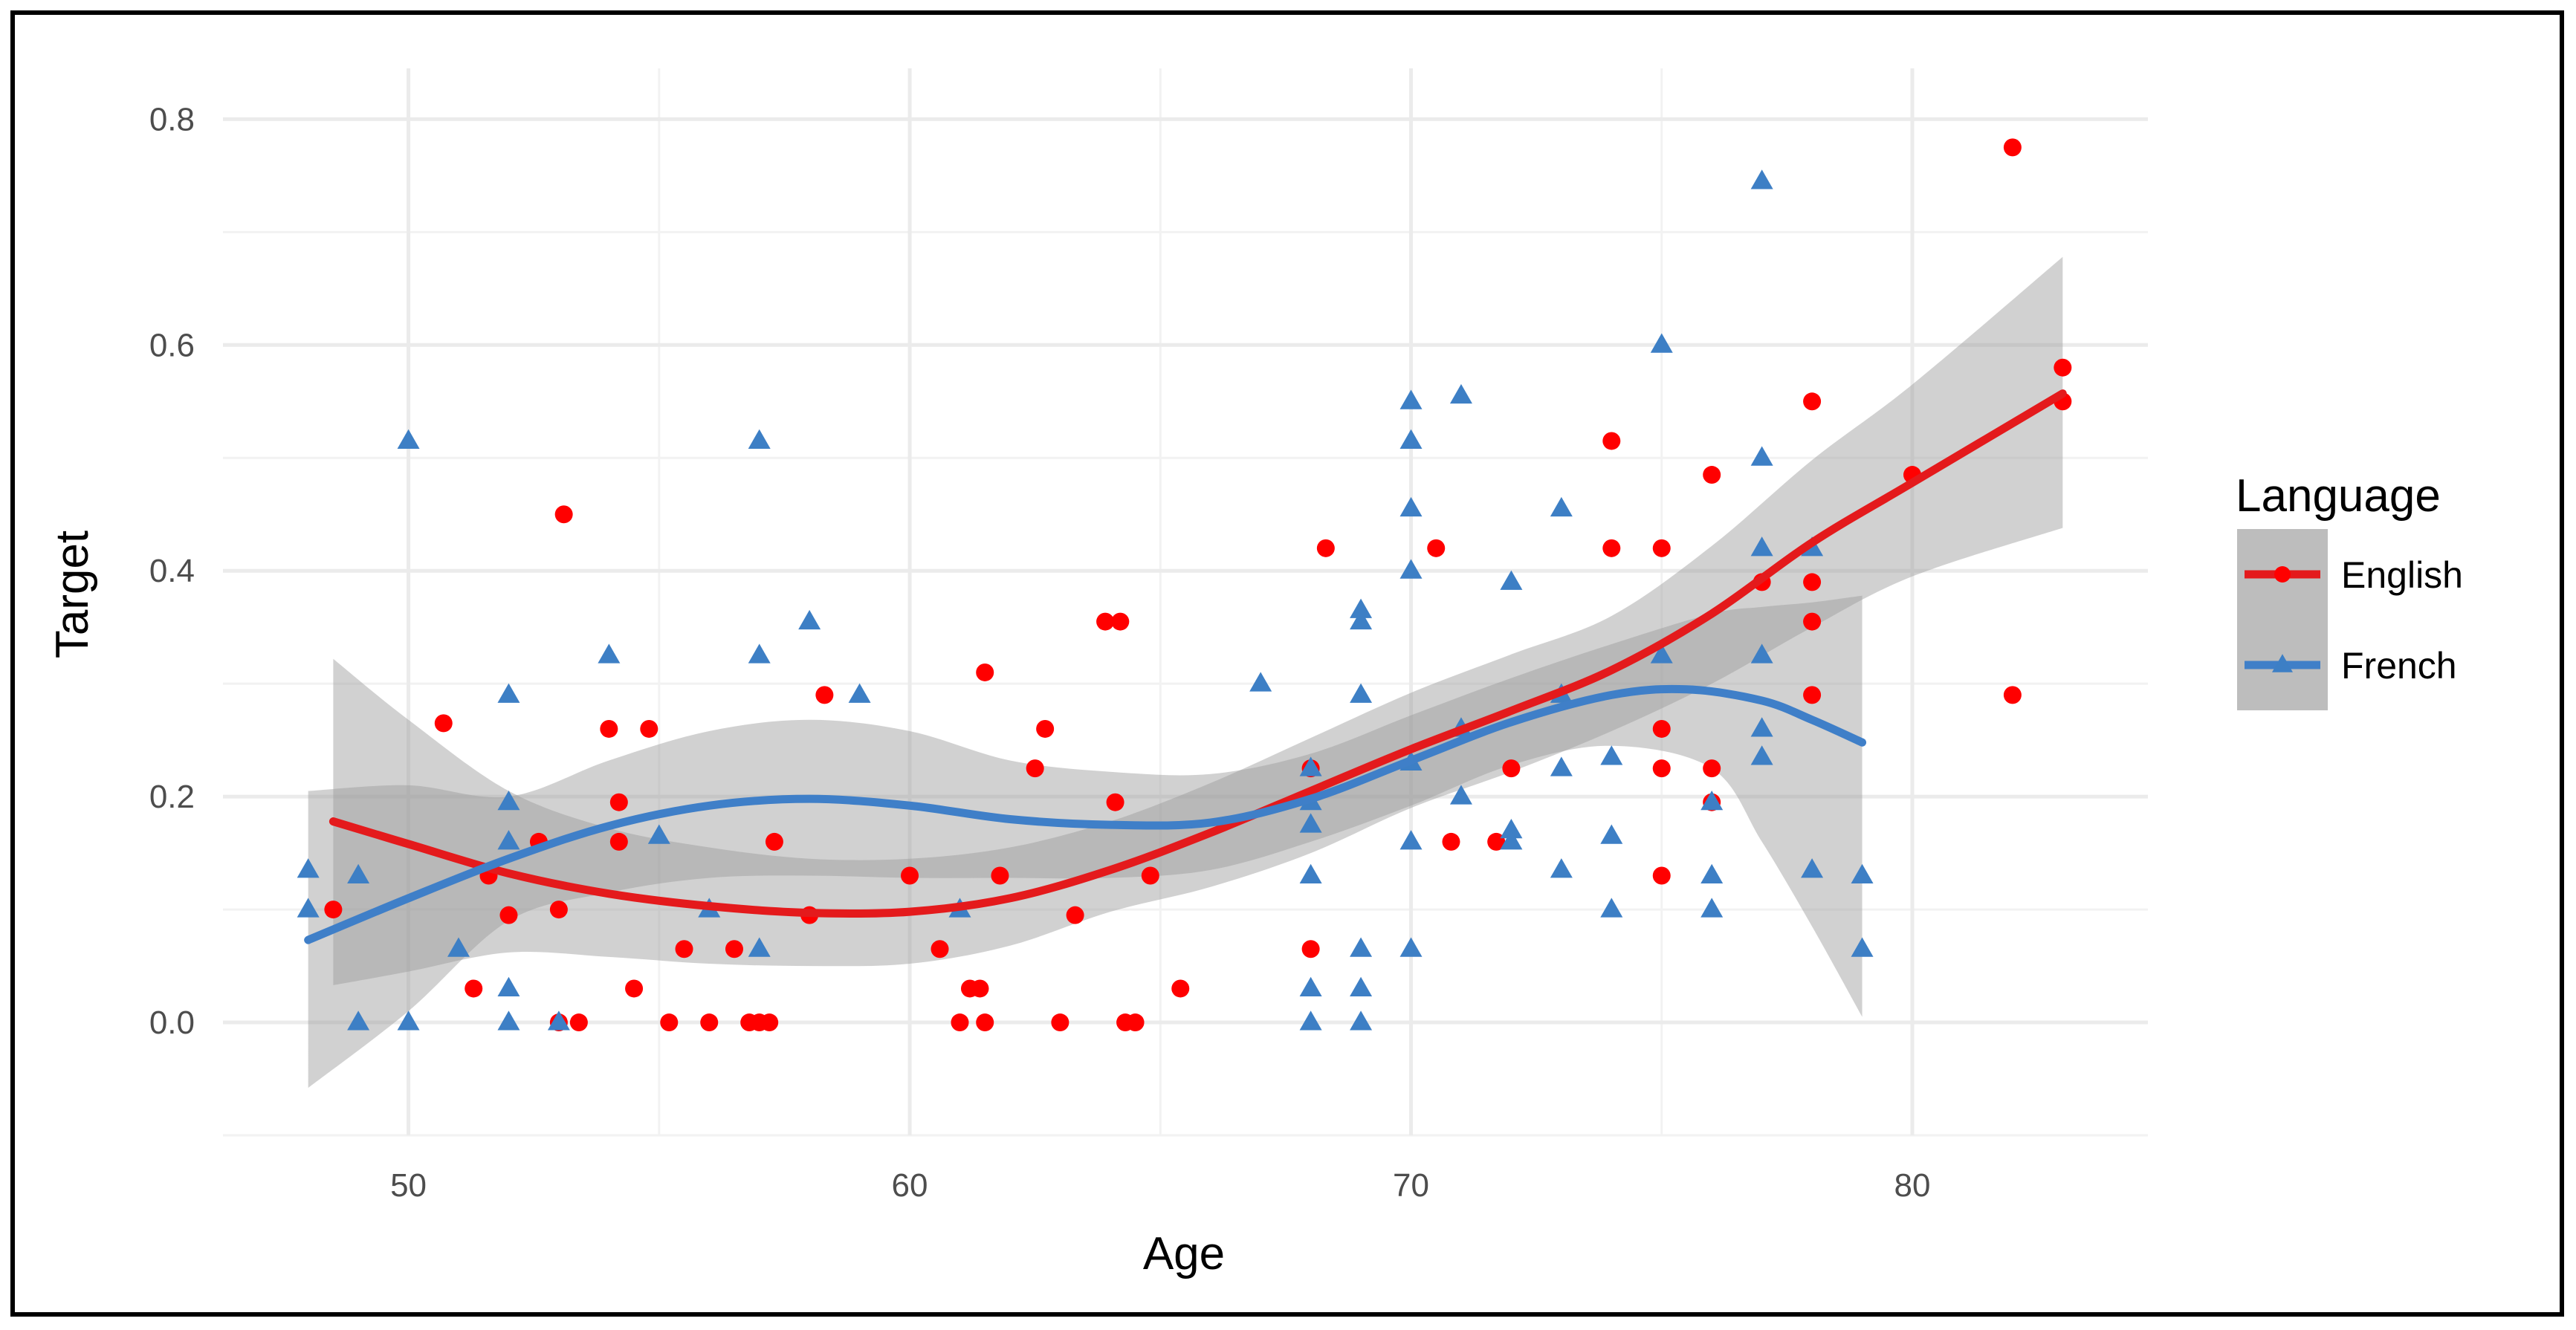  I want to click on english-legend-label: English, so click(2402, 575).